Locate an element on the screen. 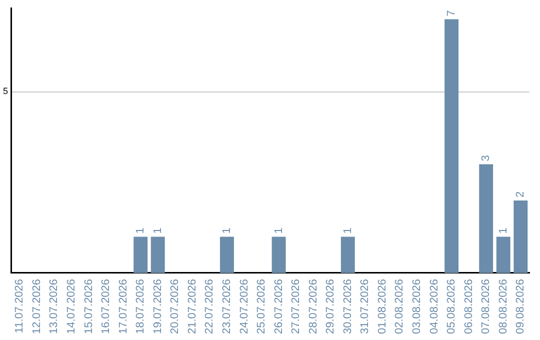 The height and width of the screenshot is (340, 540). x-tick-label: 26.07.2026 is located at coordinates (278, 306).